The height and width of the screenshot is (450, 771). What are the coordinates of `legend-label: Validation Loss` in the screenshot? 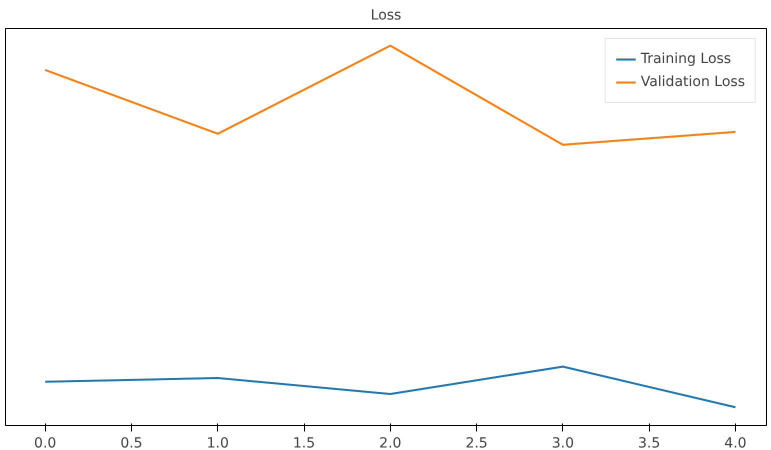 It's located at (692, 82).